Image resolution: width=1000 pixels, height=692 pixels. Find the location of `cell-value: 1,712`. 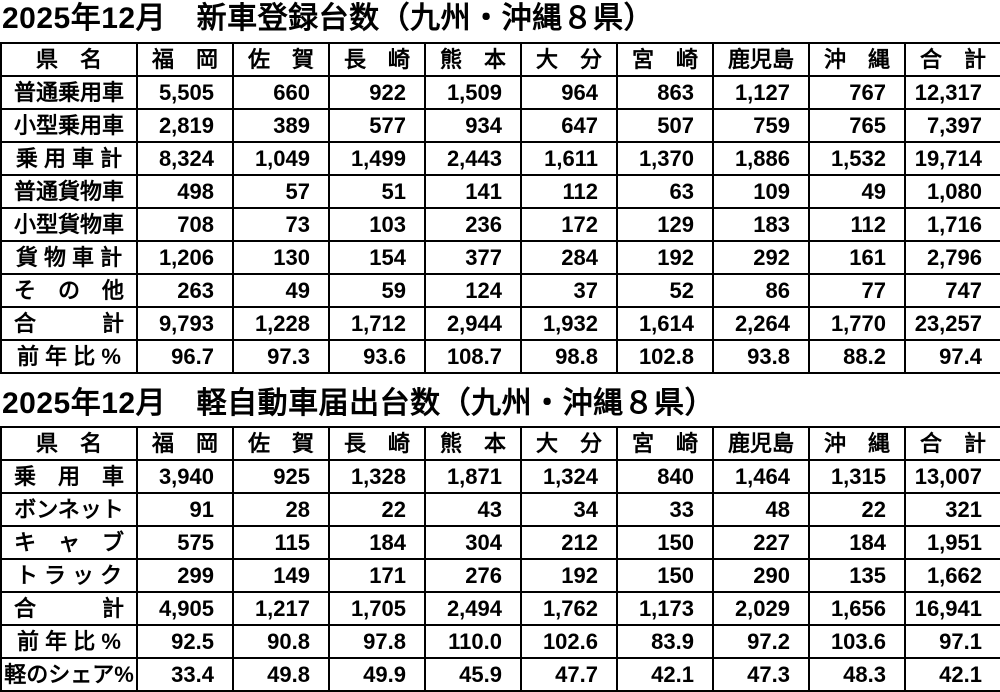

cell-value: 1,712 is located at coordinates (377, 323).